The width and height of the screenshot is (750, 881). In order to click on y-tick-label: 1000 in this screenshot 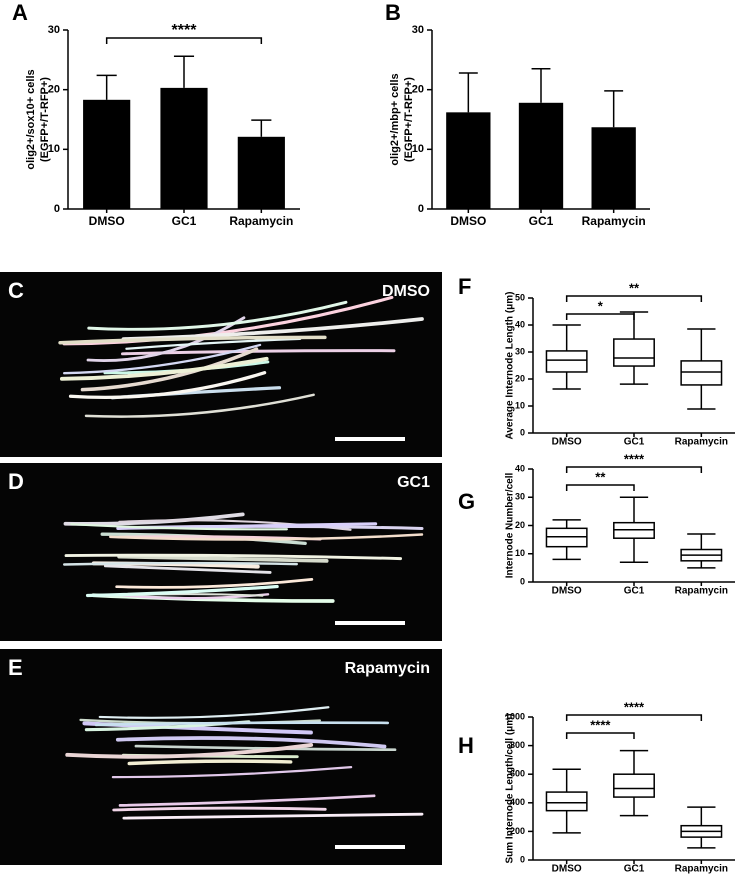, I will do `click(515, 716)`.